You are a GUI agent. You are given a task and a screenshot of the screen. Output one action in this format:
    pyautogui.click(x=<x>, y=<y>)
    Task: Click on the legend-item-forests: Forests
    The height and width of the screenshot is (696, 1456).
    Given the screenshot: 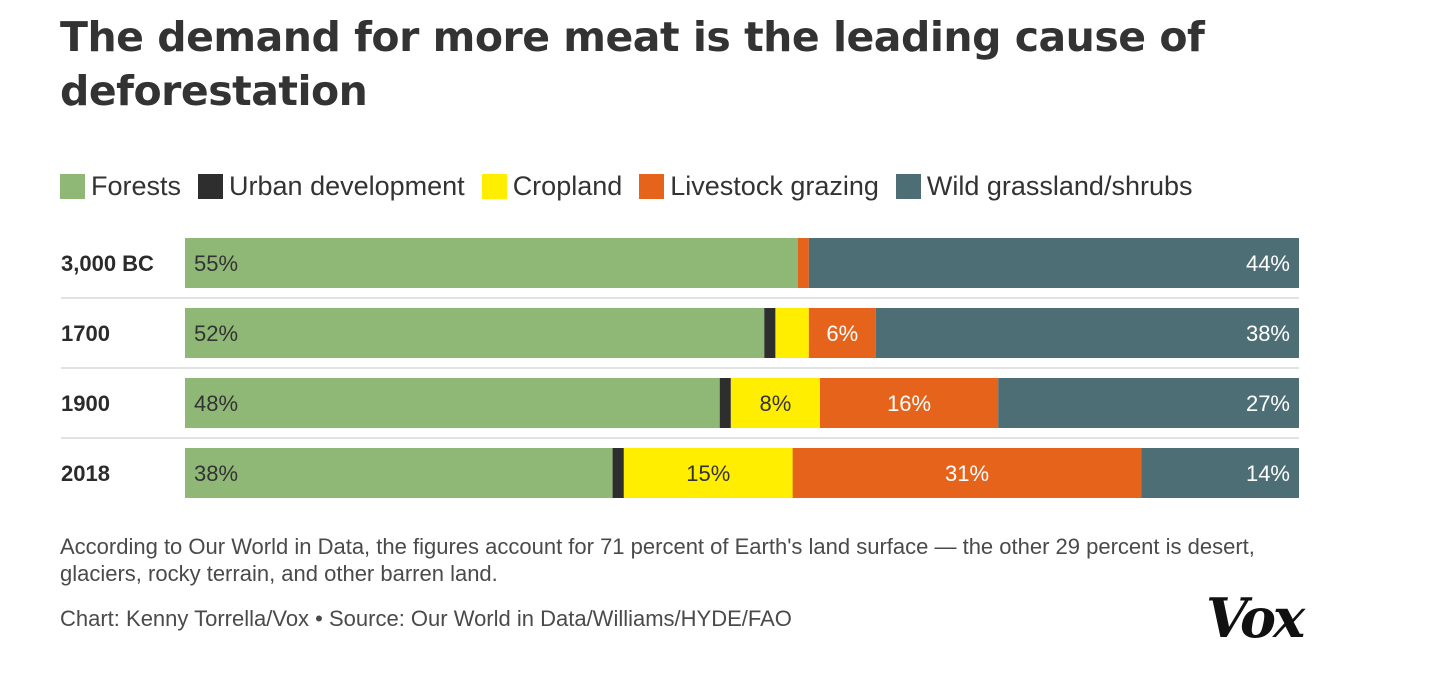 What is the action you would take?
    pyautogui.click(x=120, y=186)
    